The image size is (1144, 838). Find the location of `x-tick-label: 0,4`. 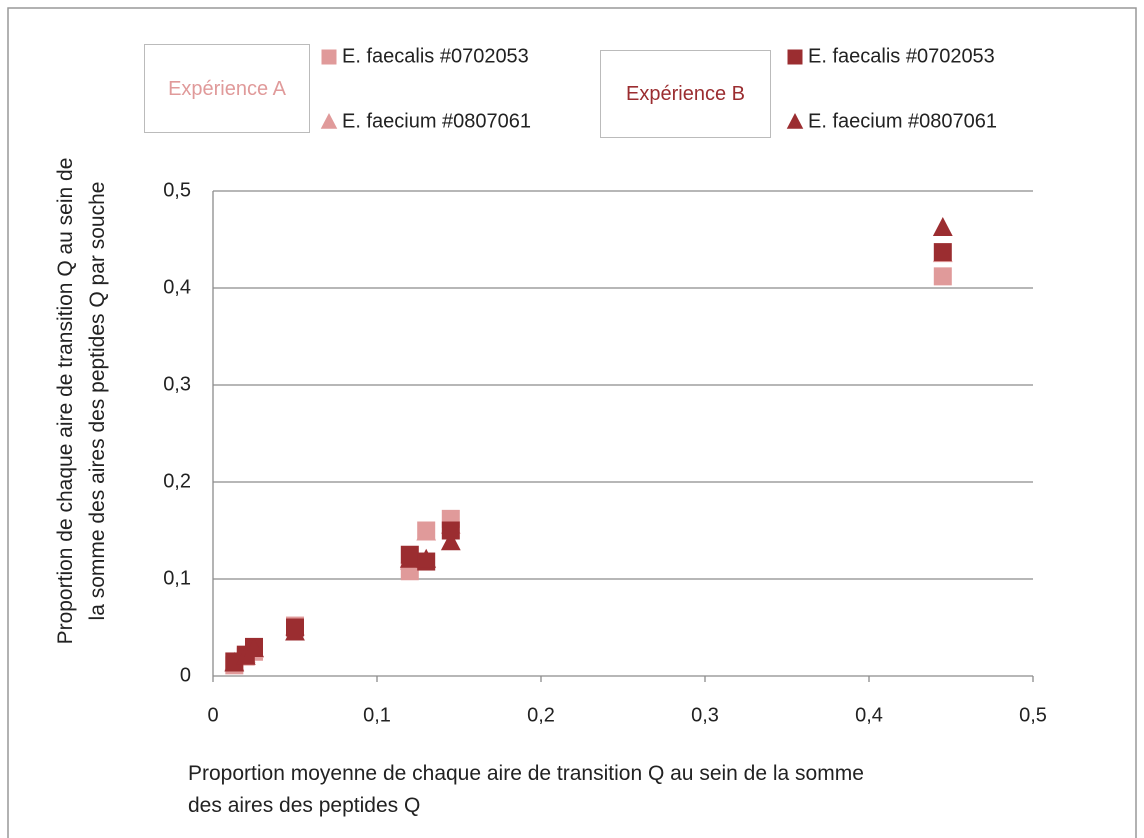

x-tick-label: 0,4 is located at coordinates (869, 715).